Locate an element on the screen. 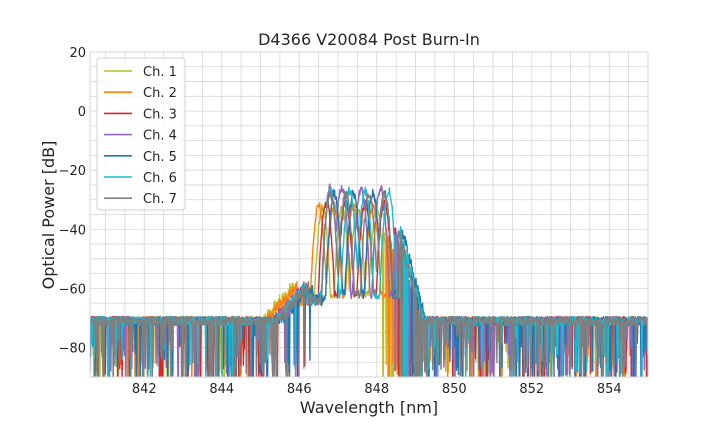  legend-entry: Ch. 6 is located at coordinates (160, 178).